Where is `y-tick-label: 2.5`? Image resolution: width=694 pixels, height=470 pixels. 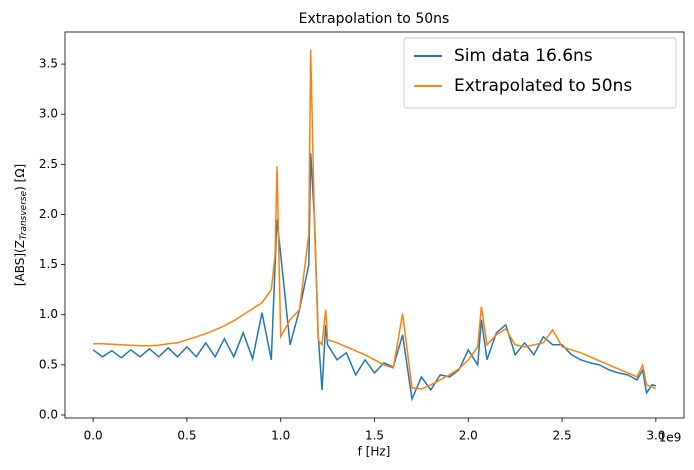
y-tick-label: 2.5 is located at coordinates (48, 164).